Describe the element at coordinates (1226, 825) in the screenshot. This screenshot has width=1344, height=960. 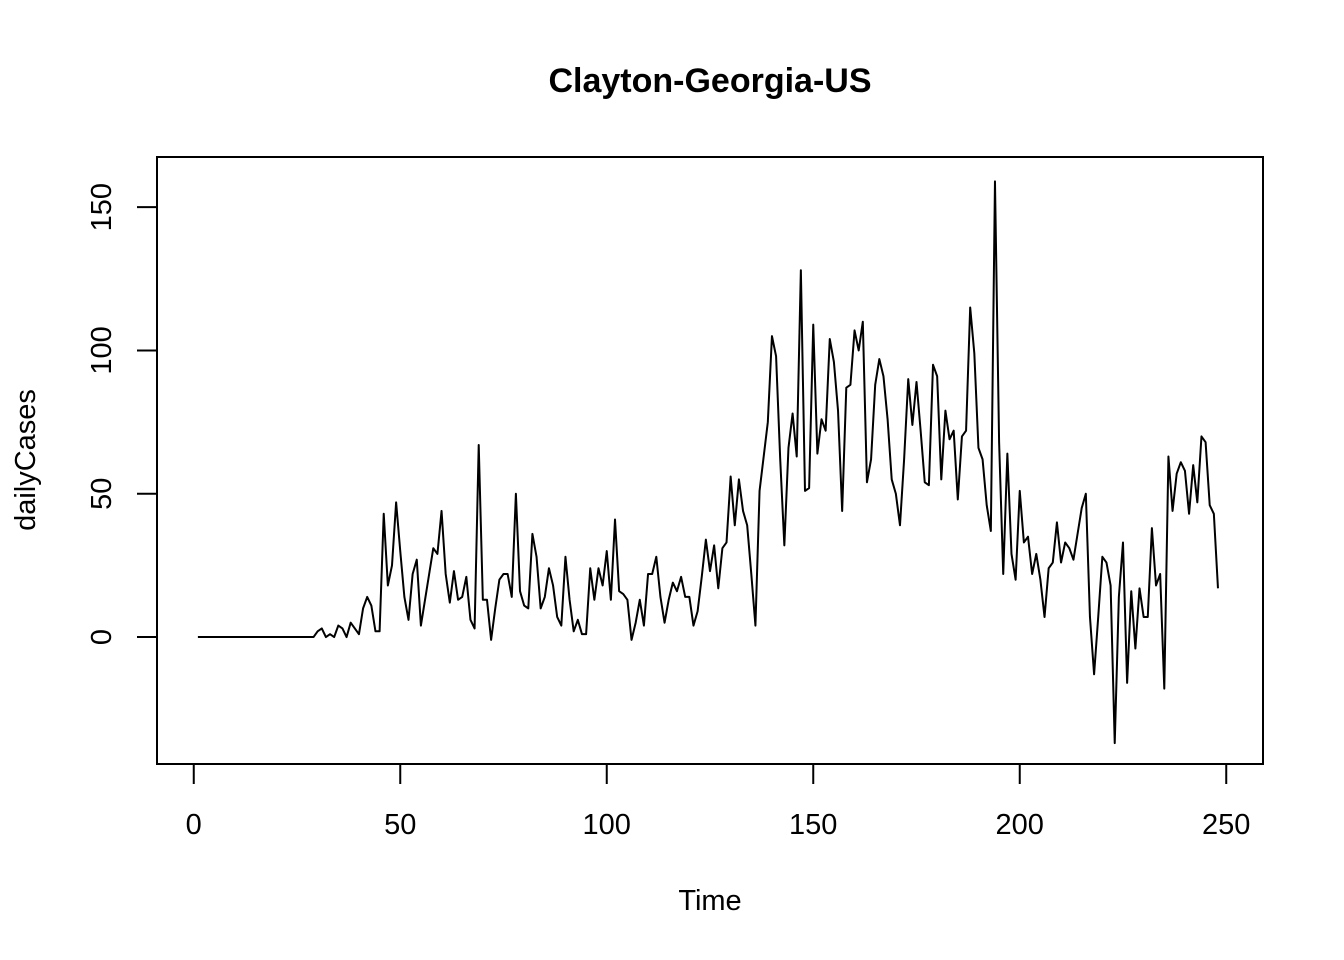
I see `x-tick-label-250: 250` at that location.